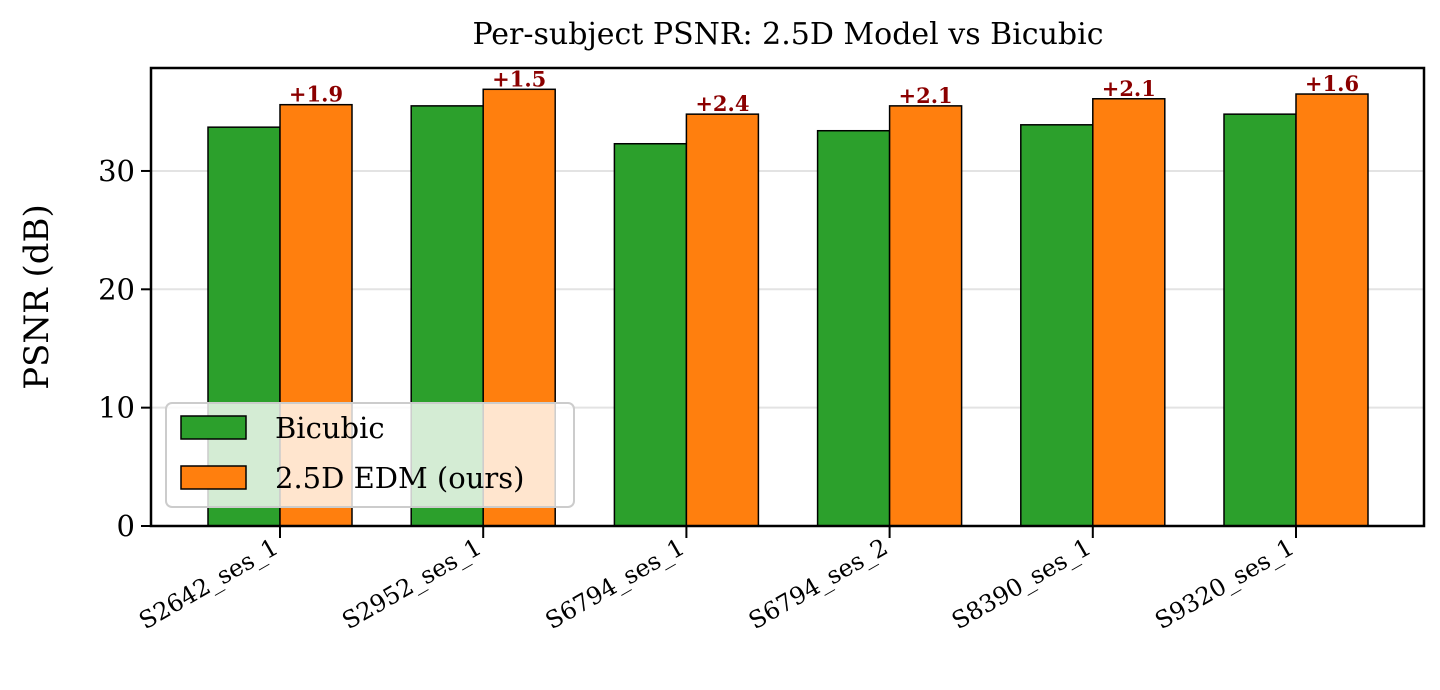 This screenshot has width=1440, height=690. Describe the element at coordinates (519, 78) in the screenshot. I see `data-label: +1.5` at that location.